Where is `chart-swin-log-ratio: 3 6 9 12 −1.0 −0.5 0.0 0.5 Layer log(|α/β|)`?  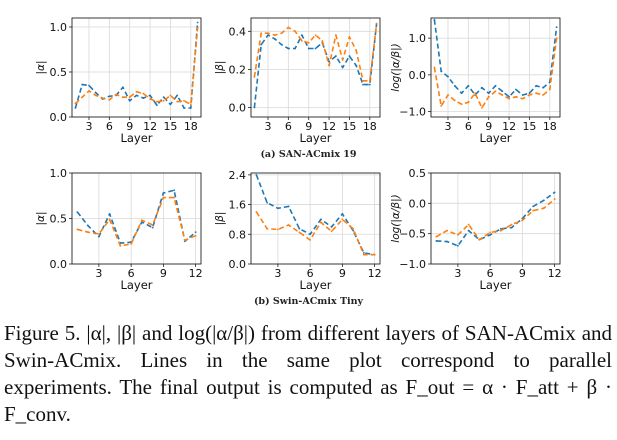 chart-swin-log-ratio: 3 6 9 12 −1.0 −0.5 0.0 0.5 Layer log(|α/β|) is located at coordinates (476, 229).